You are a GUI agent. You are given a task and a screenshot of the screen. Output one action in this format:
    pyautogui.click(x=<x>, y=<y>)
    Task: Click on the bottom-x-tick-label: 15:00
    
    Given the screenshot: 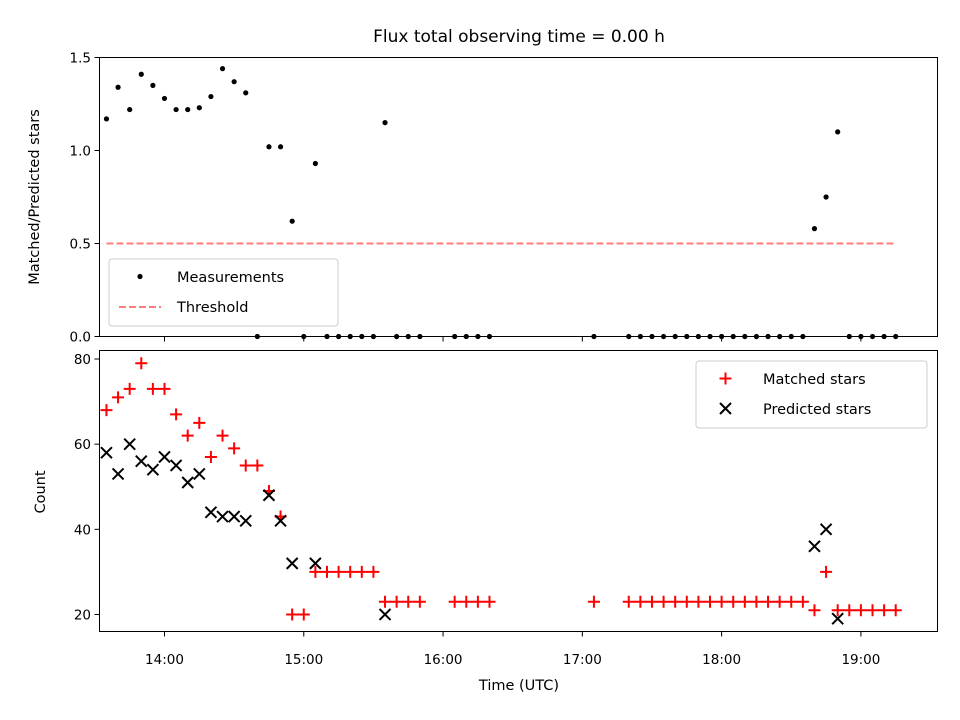 What is the action you would take?
    pyautogui.click(x=303, y=660)
    